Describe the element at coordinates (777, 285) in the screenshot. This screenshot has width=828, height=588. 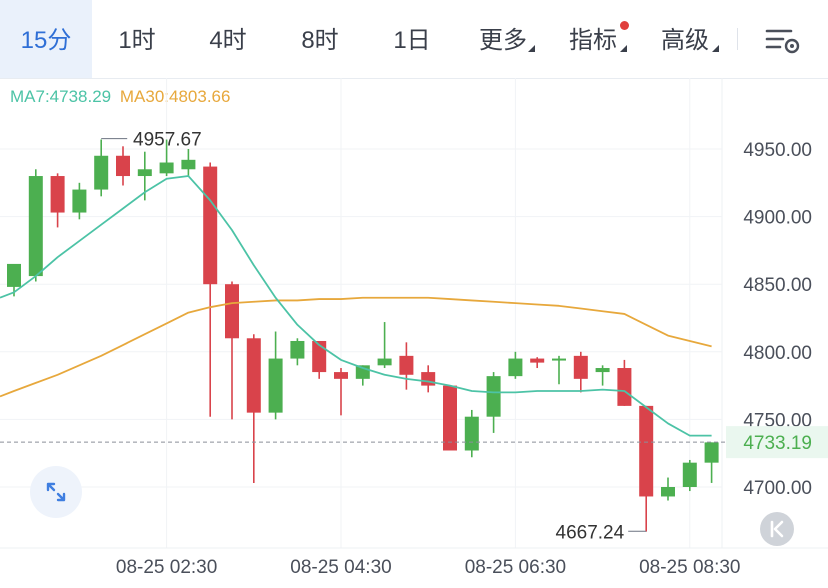
I see `y-tick-label: 4850.00` at that location.